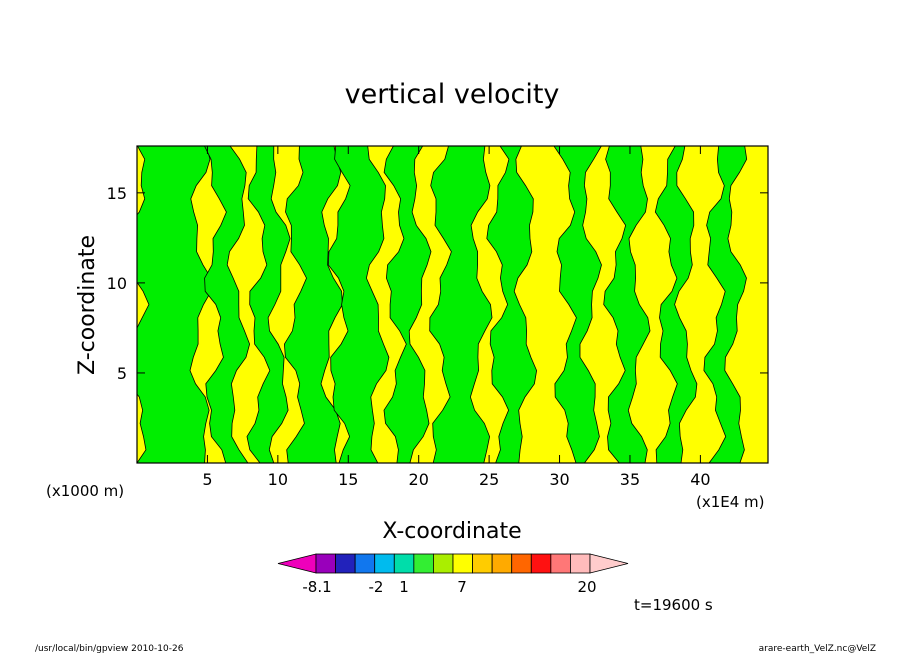  Describe the element at coordinates (87, 305) in the screenshot. I see `y-axis-label: Z-coordinate` at that location.